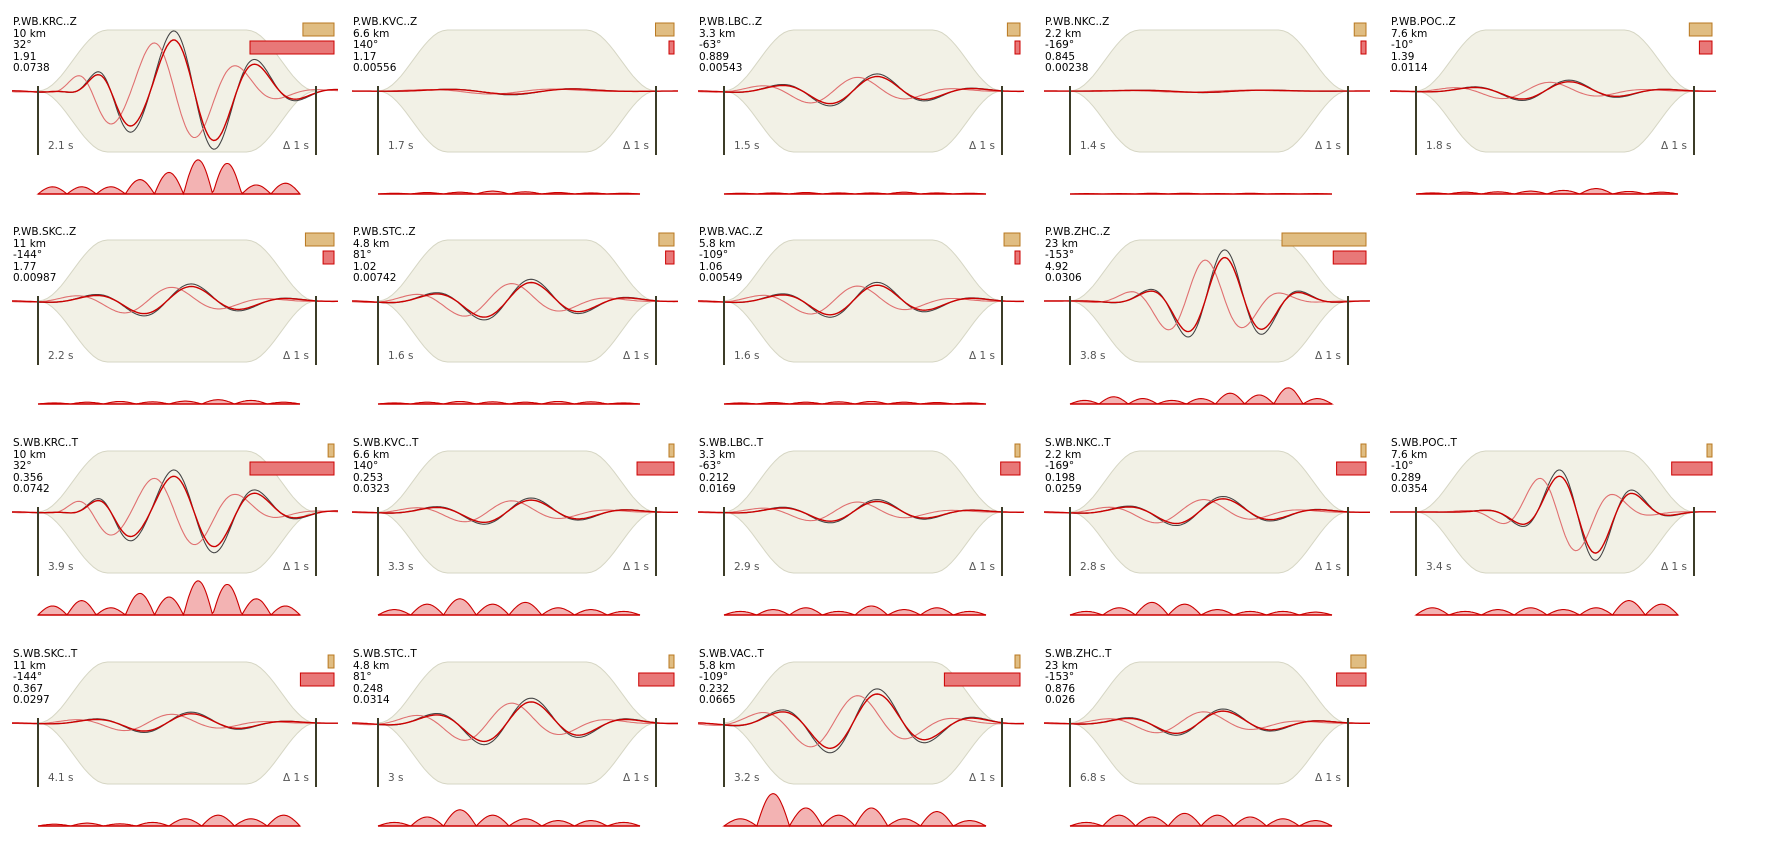 The width and height of the screenshot is (1770, 864). Describe the element at coordinates (371, 700) in the screenshot. I see `misfit-max-label: 0.0314` at that location.